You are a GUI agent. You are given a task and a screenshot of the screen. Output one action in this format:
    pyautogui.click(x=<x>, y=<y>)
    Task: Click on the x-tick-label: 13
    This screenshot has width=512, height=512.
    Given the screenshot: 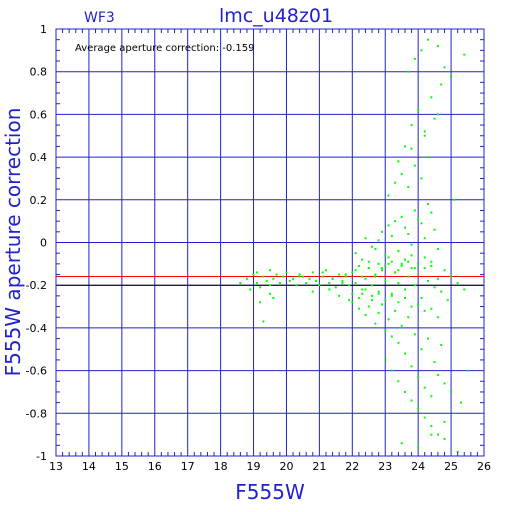 What is the action you would take?
    pyautogui.click(x=56, y=466)
    